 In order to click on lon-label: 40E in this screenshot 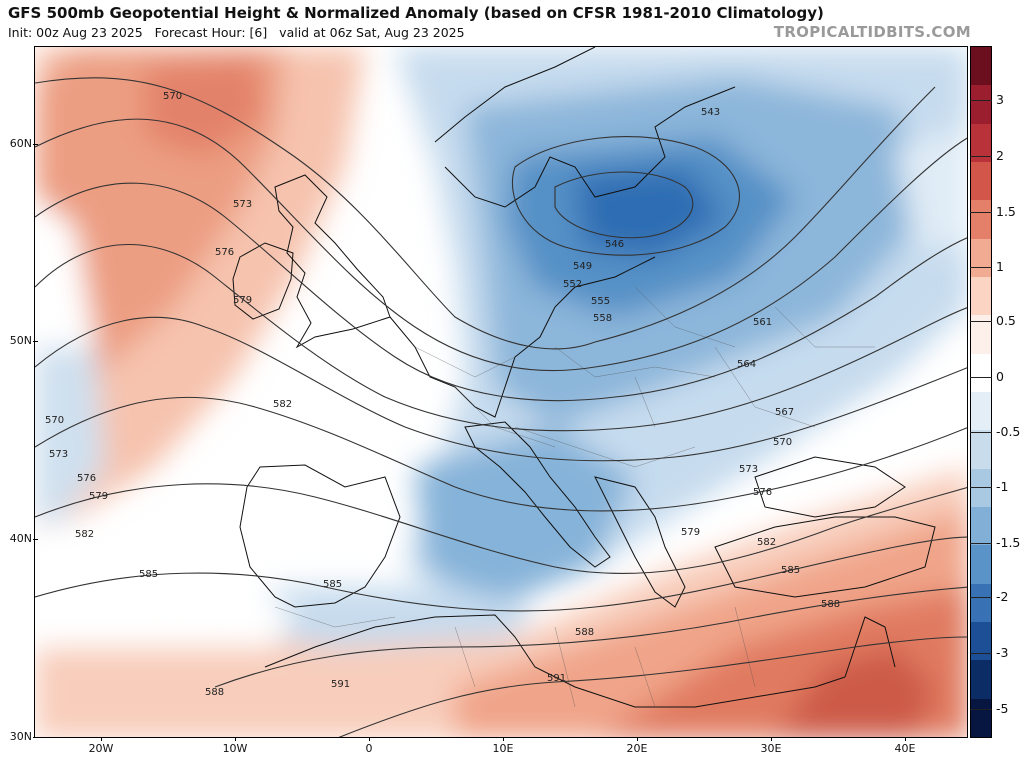, I will do `click(905, 746)`.